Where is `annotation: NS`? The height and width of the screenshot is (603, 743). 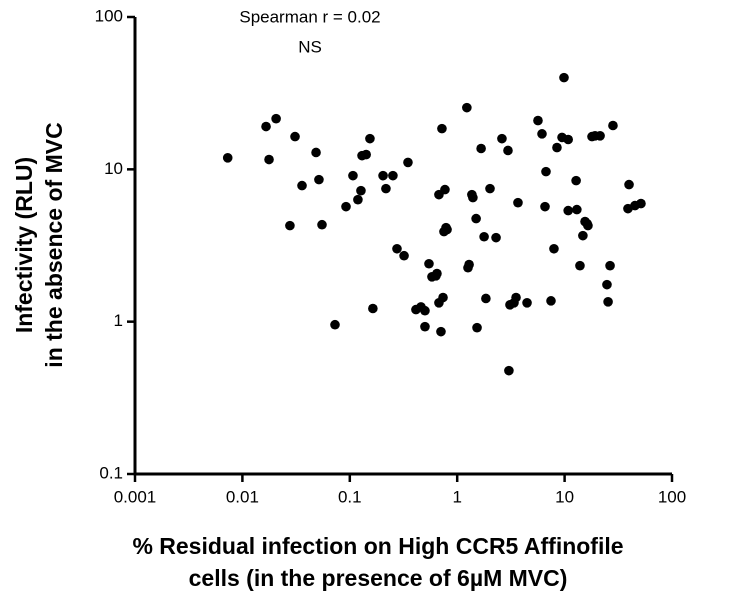 annotation: NS is located at coordinates (310, 46).